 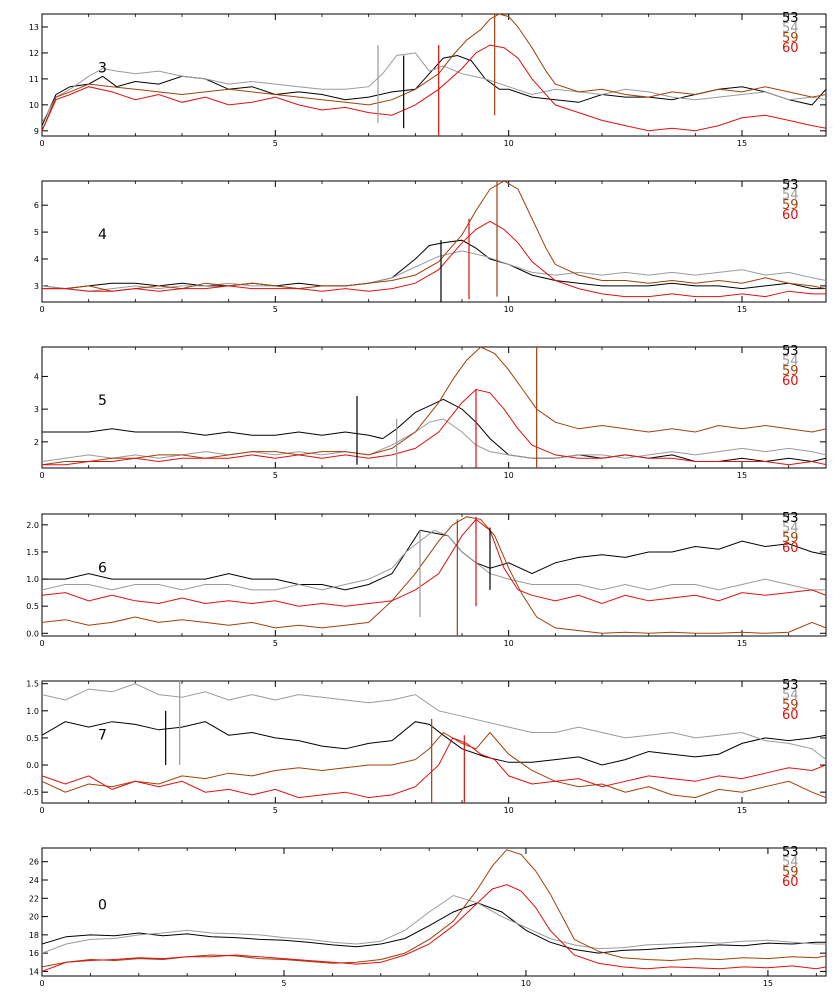 What do you see at coordinates (41, 309) in the screenshot?
I see `panel-1-xtick-label: 0` at bounding box center [41, 309].